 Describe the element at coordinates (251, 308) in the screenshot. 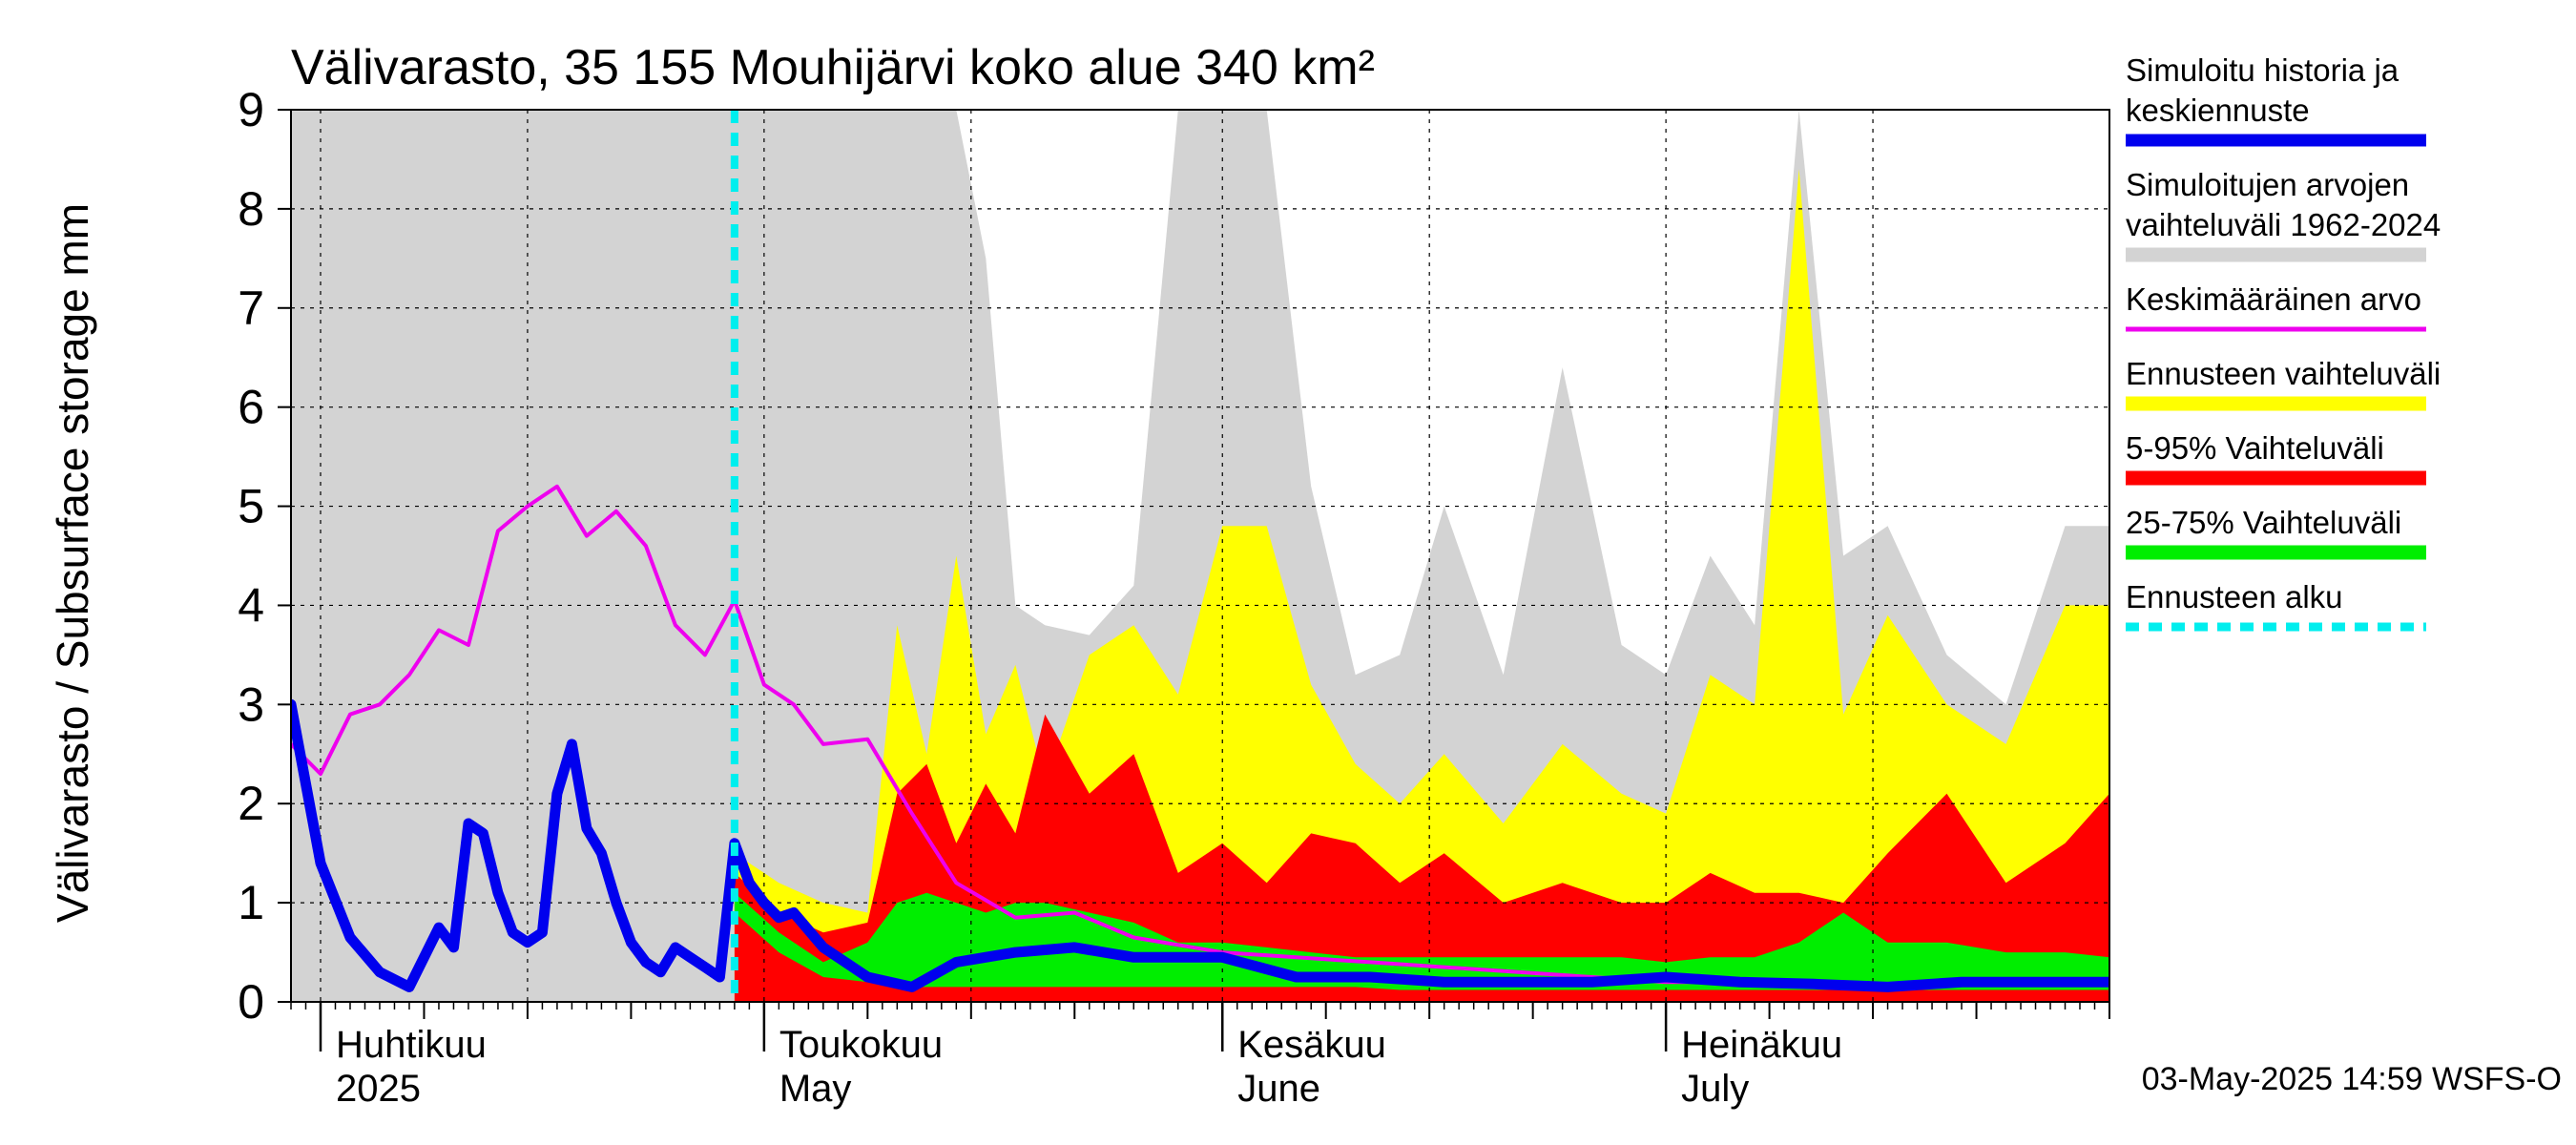

I see `y-tick-label: 7` at that location.